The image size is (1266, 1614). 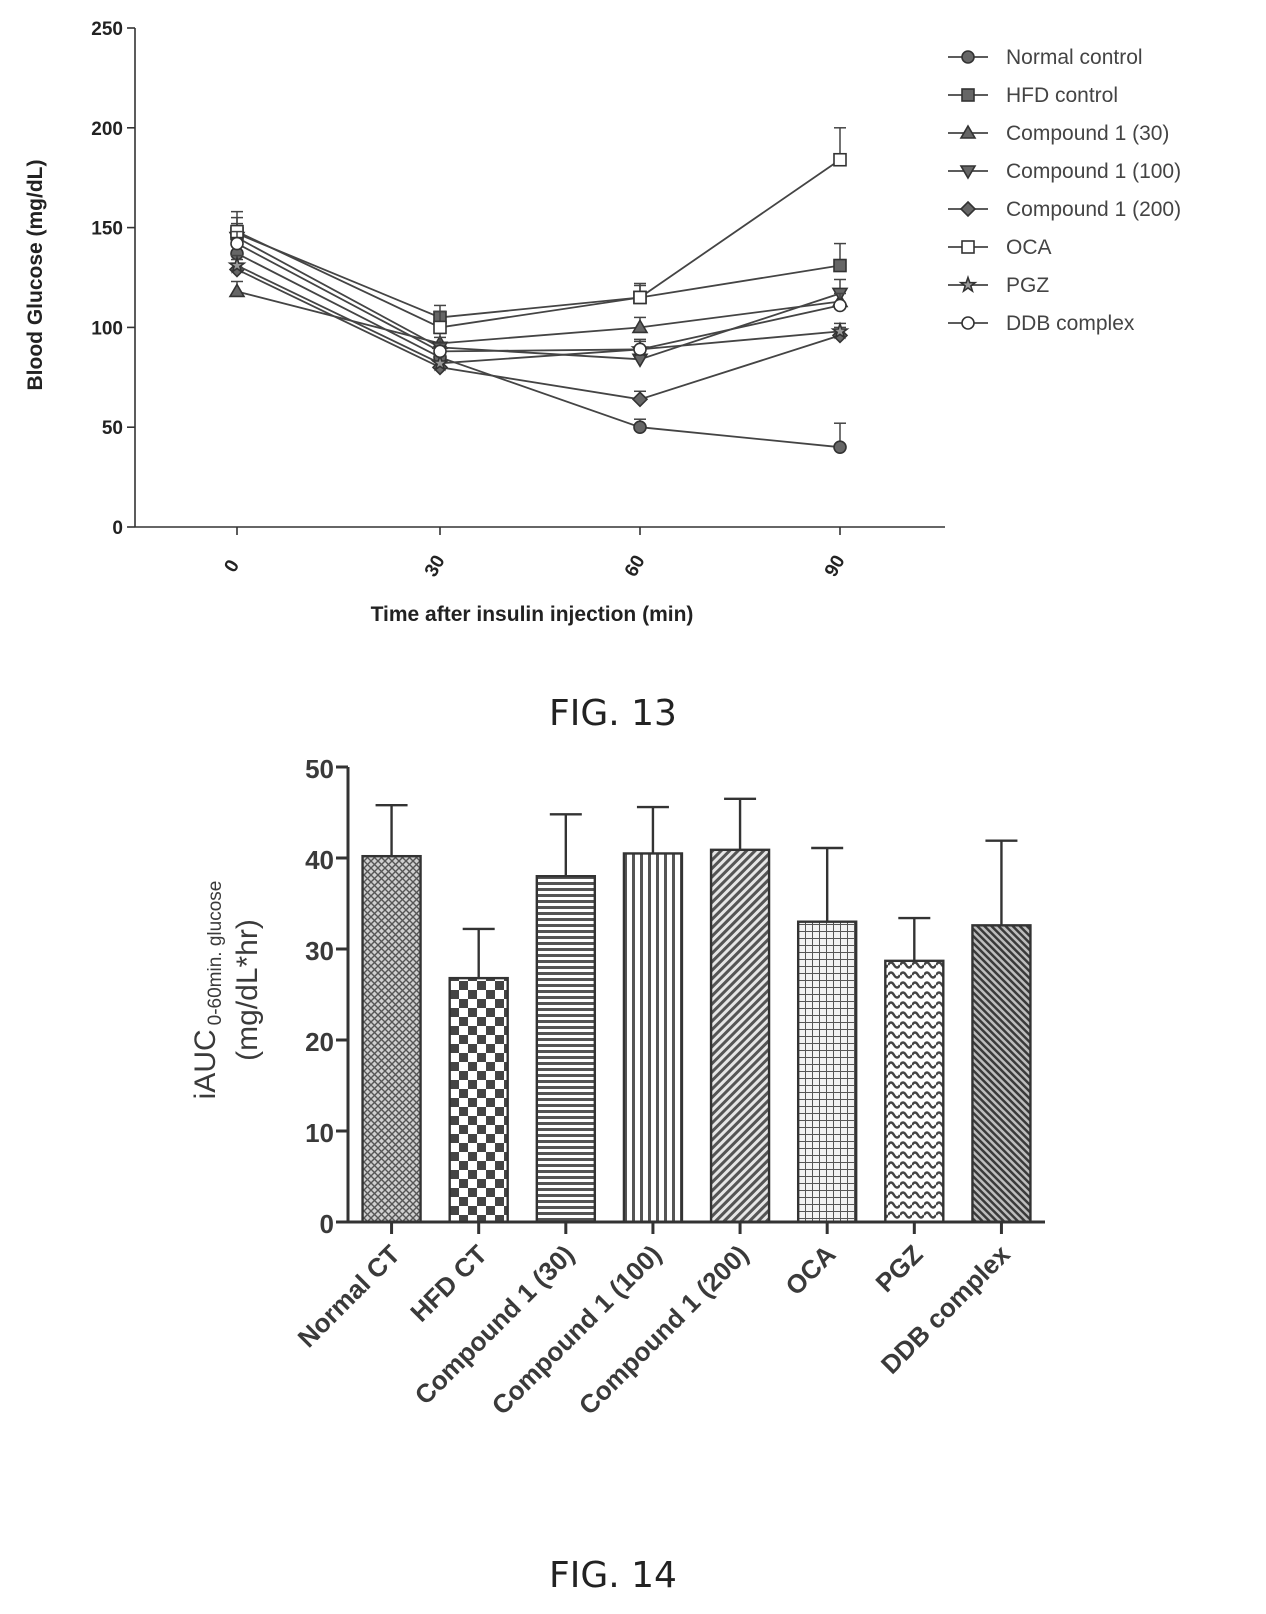 What do you see at coordinates (635, 566) in the screenshot?
I see `x-tick-label: 60` at bounding box center [635, 566].